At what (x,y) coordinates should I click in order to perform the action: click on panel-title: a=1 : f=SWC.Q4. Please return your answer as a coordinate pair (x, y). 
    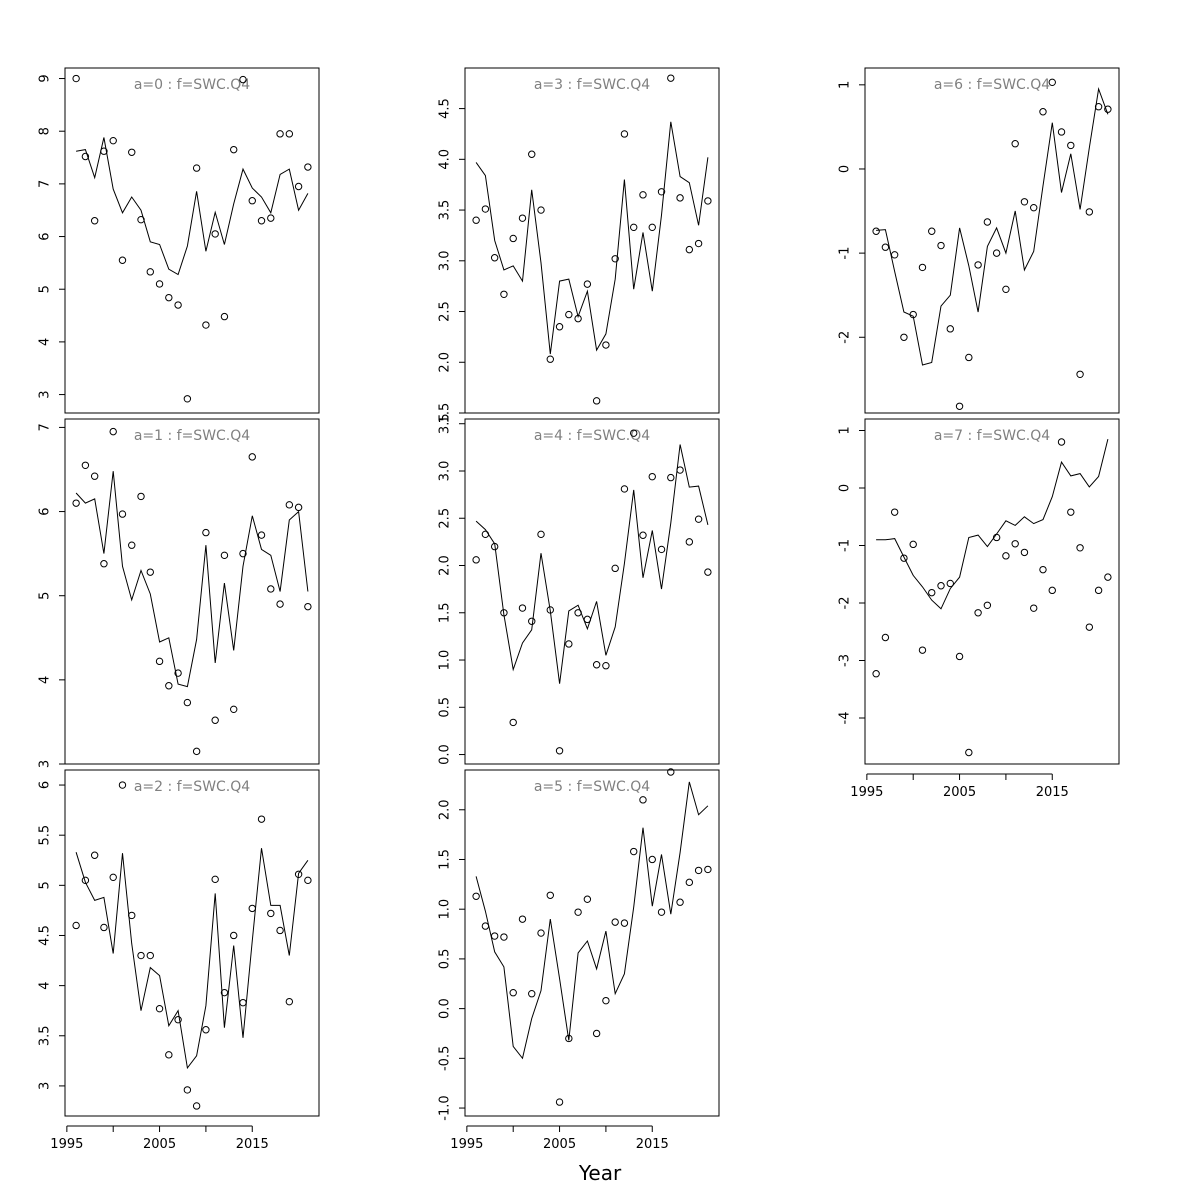
    Looking at the image, I should click on (192, 436).